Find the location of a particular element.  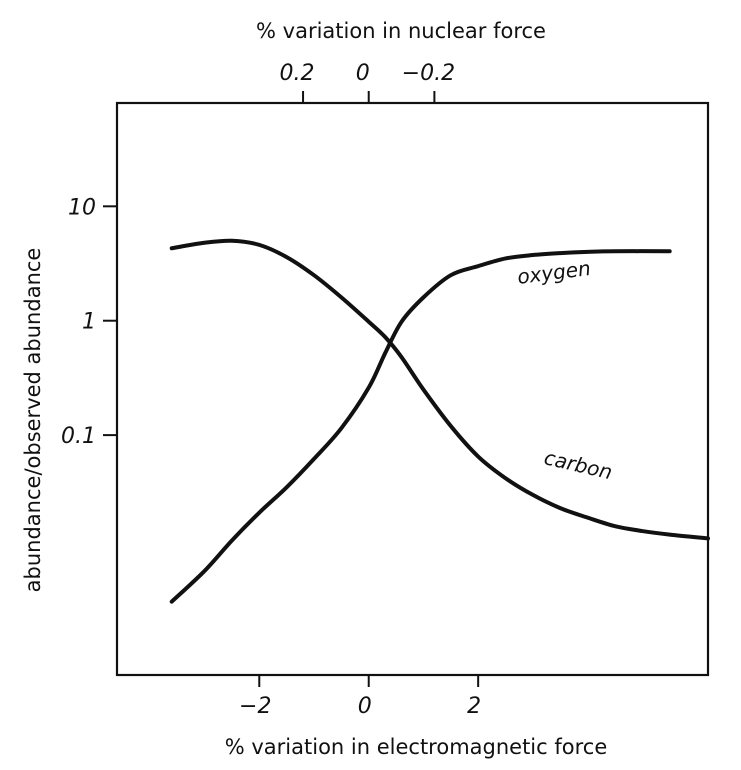

x2-tick-label: 0 is located at coordinates (363, 73).